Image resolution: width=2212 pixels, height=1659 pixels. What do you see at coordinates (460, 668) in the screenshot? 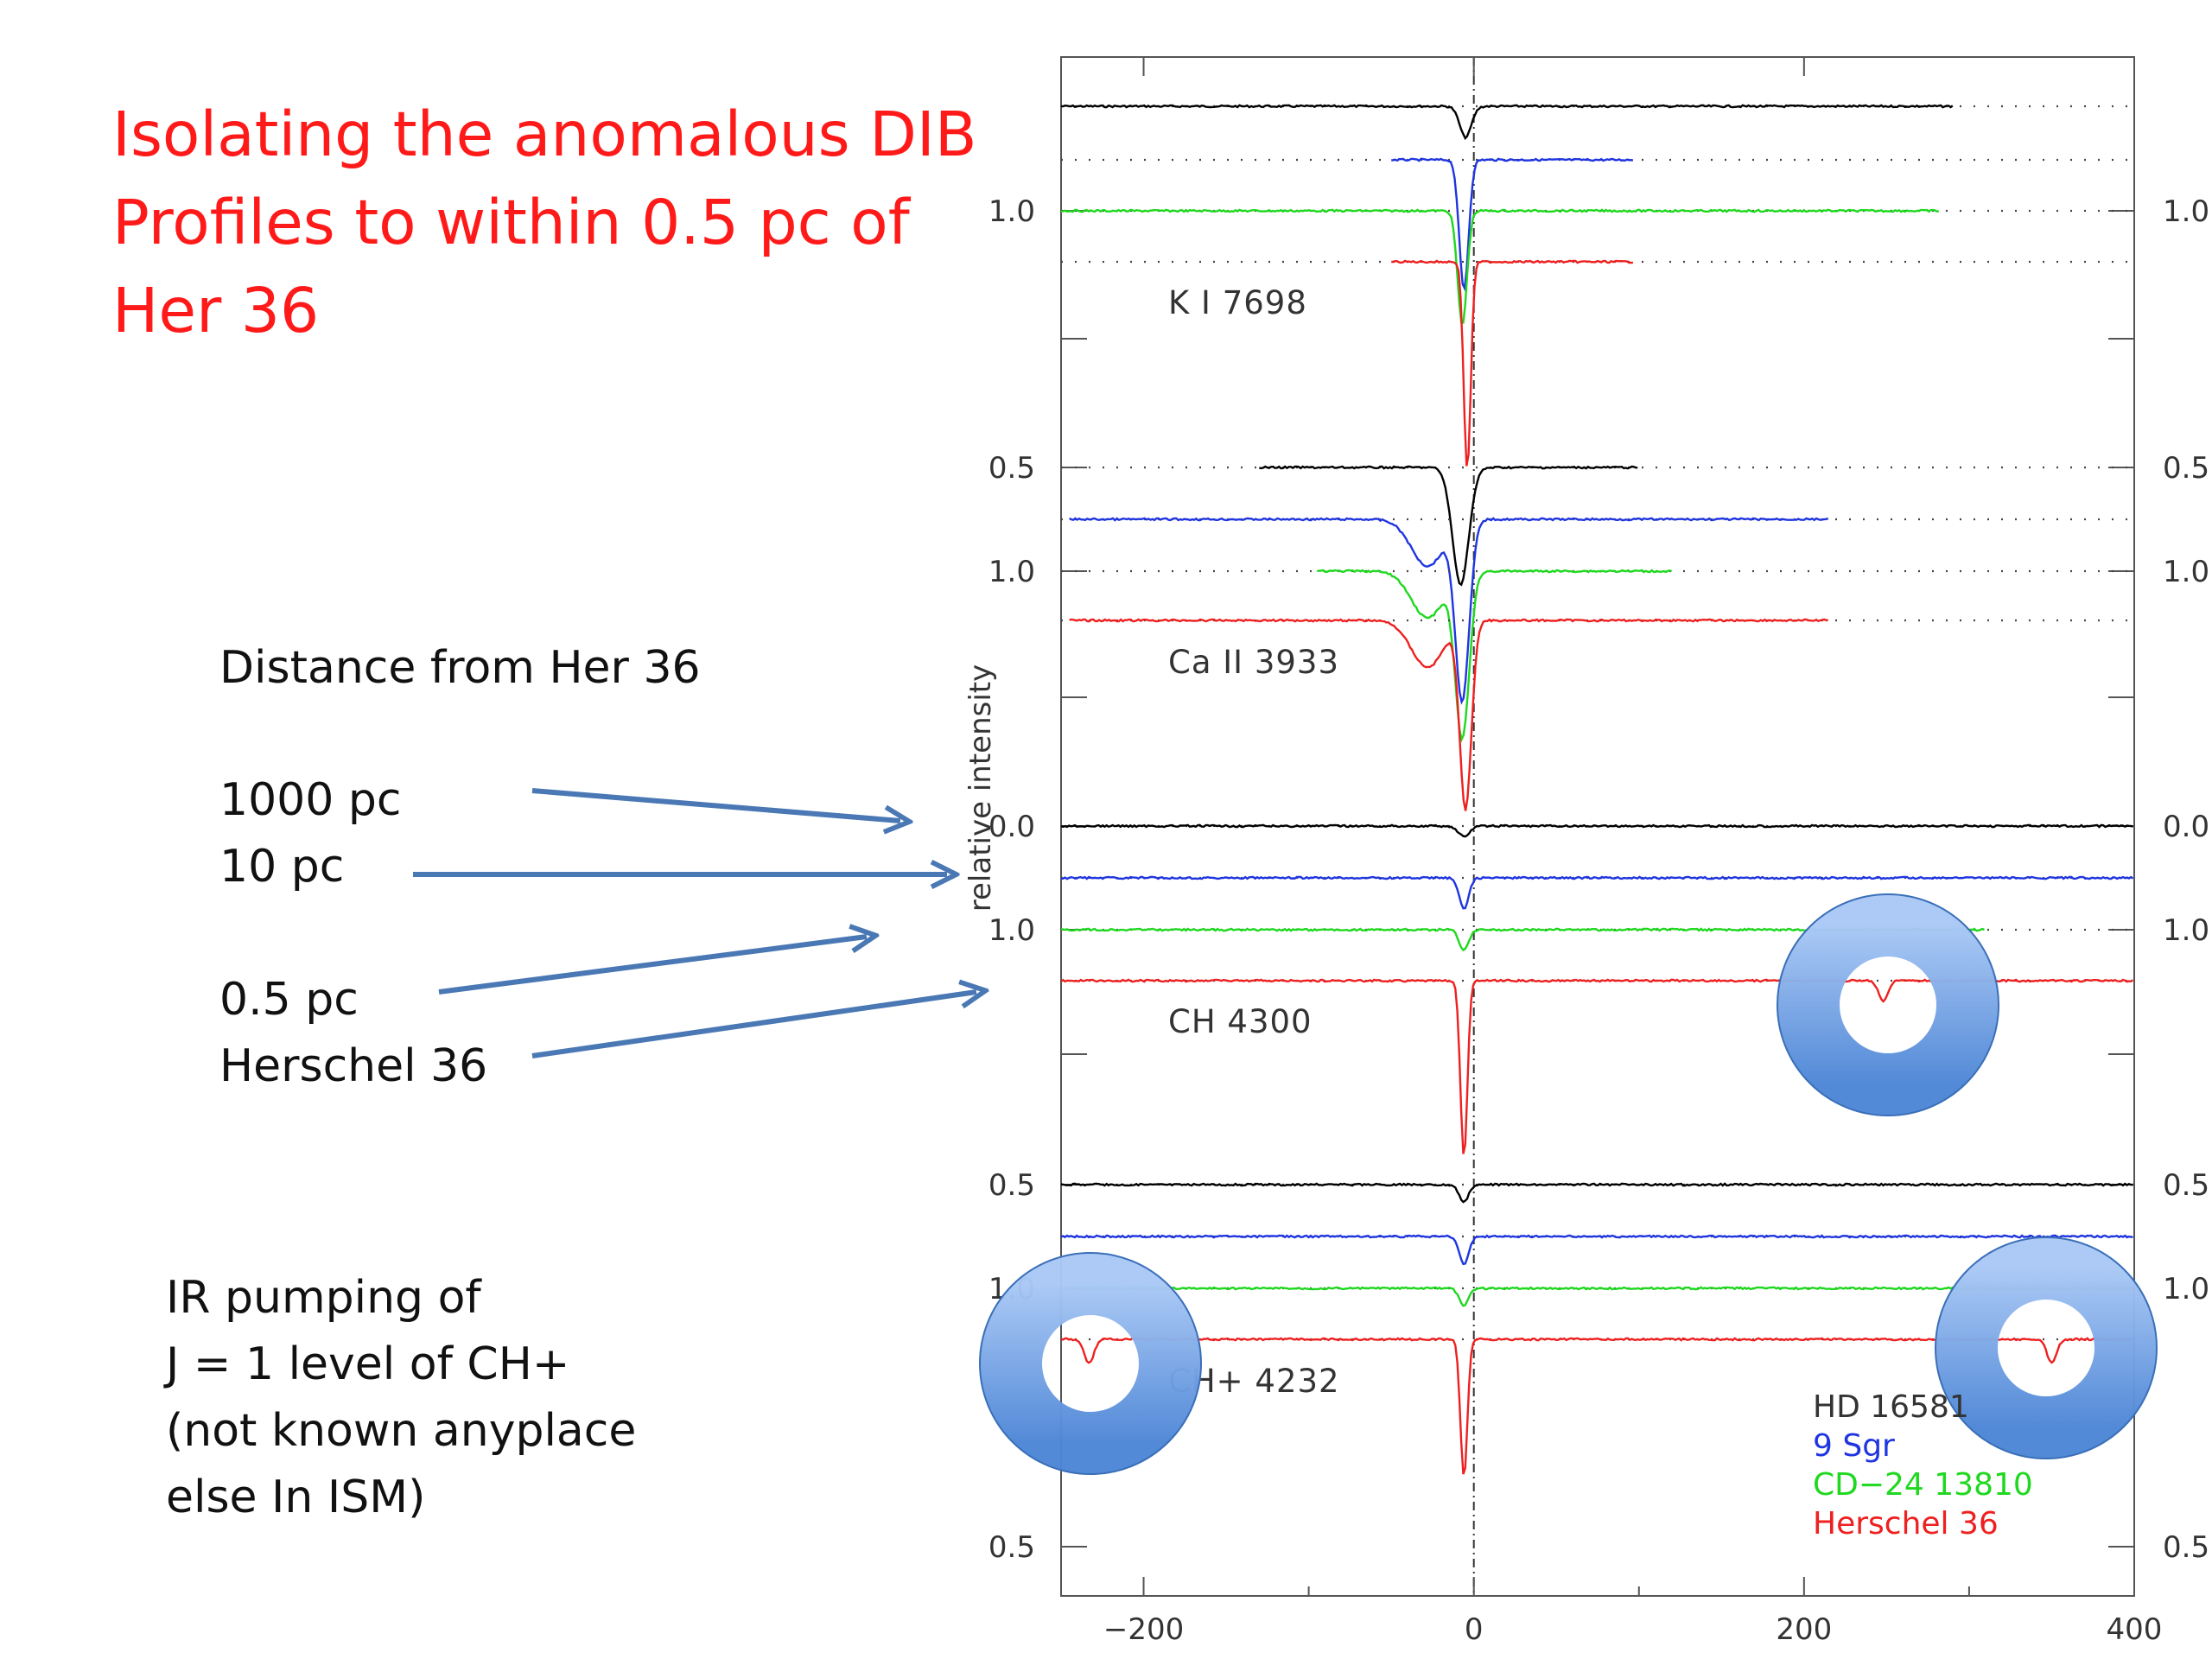
I see `distance-heading: Distance from Her 36` at bounding box center [460, 668].